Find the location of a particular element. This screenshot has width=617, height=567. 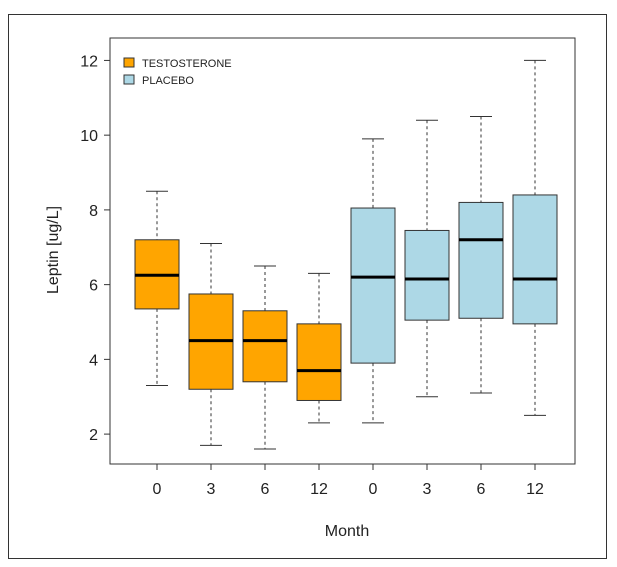

legend-swatch-placebo is located at coordinates (129, 79).